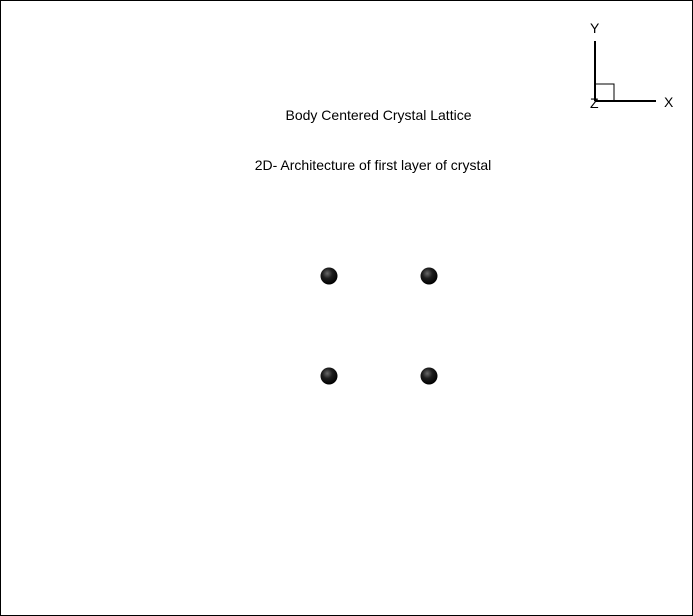 This screenshot has width=693, height=616. I want to click on atom-bottom-left, so click(329, 376).